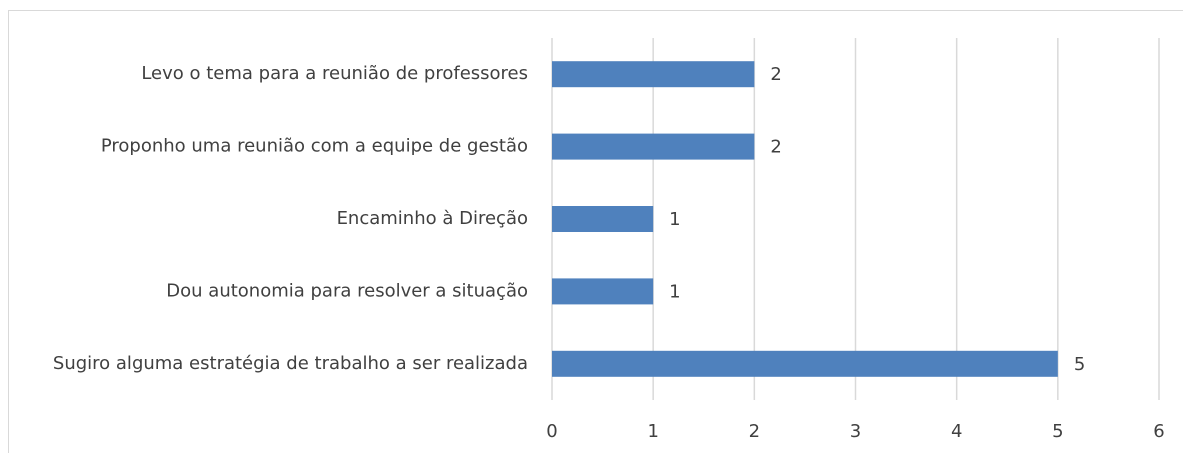  Describe the element at coordinates (432, 218) in the screenshot. I see `y-tick-label: Encaminho à Direção` at that location.